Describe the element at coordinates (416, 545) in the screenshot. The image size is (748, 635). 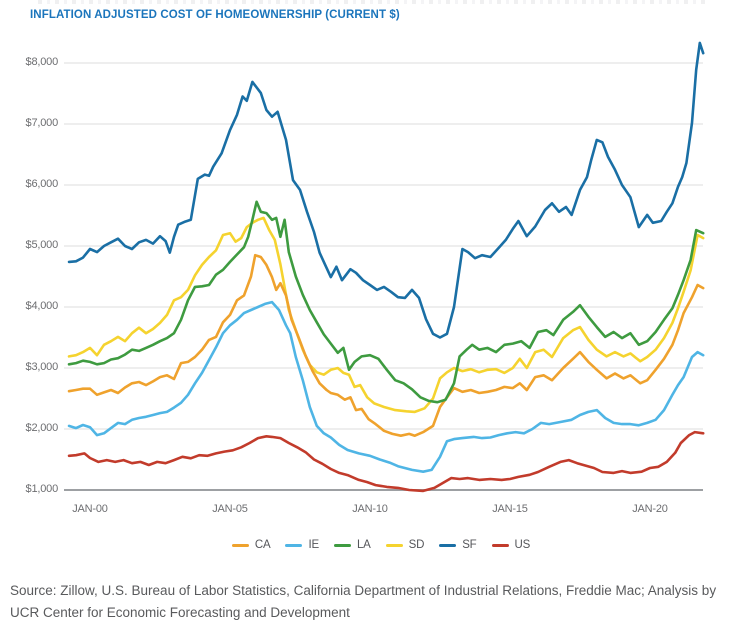
I see `legend-label: SD` at that location.